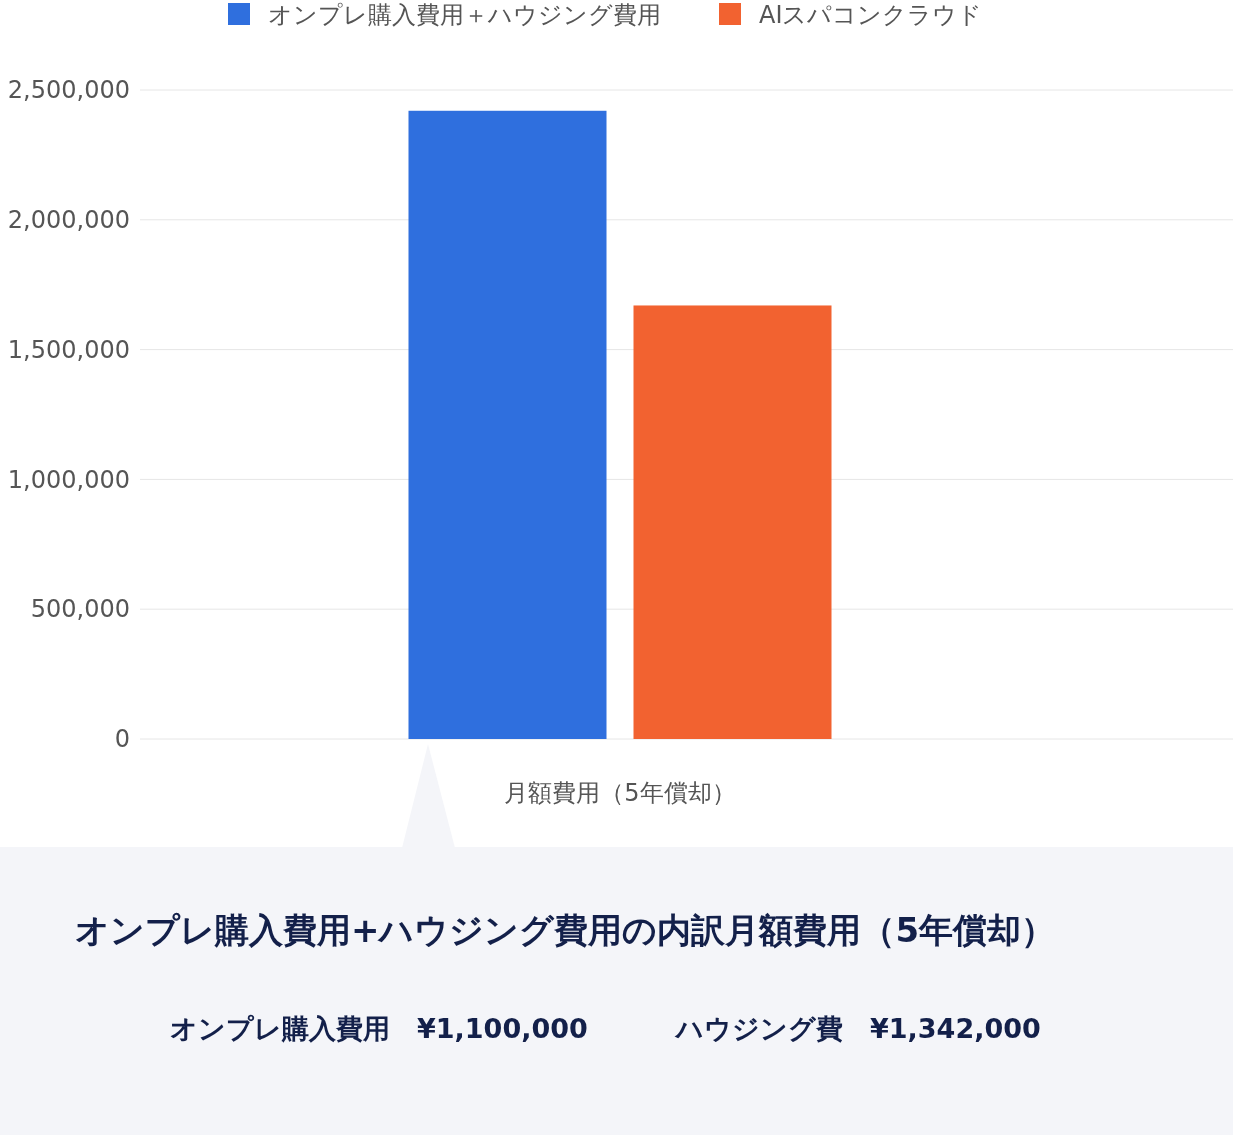 The width and height of the screenshot is (1233, 1135). I want to click on y-tick-label: 1,500,000, so click(68, 349).